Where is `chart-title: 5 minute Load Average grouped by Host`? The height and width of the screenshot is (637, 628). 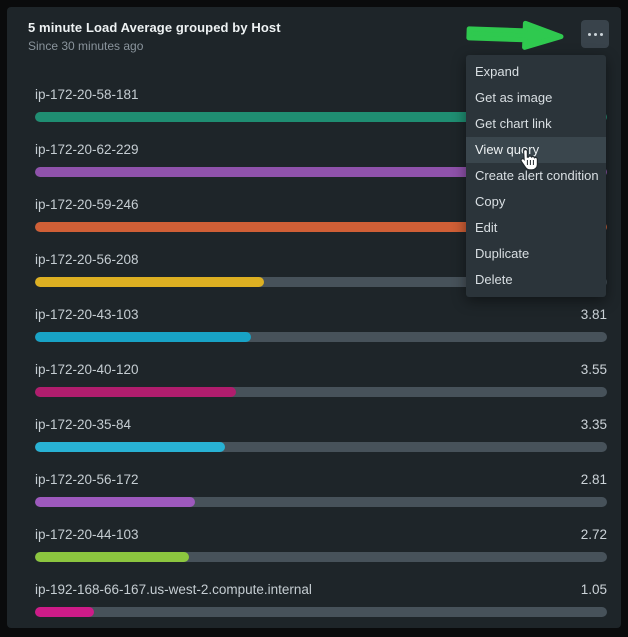 chart-title: 5 minute Load Average grouped by Host is located at coordinates (154, 27).